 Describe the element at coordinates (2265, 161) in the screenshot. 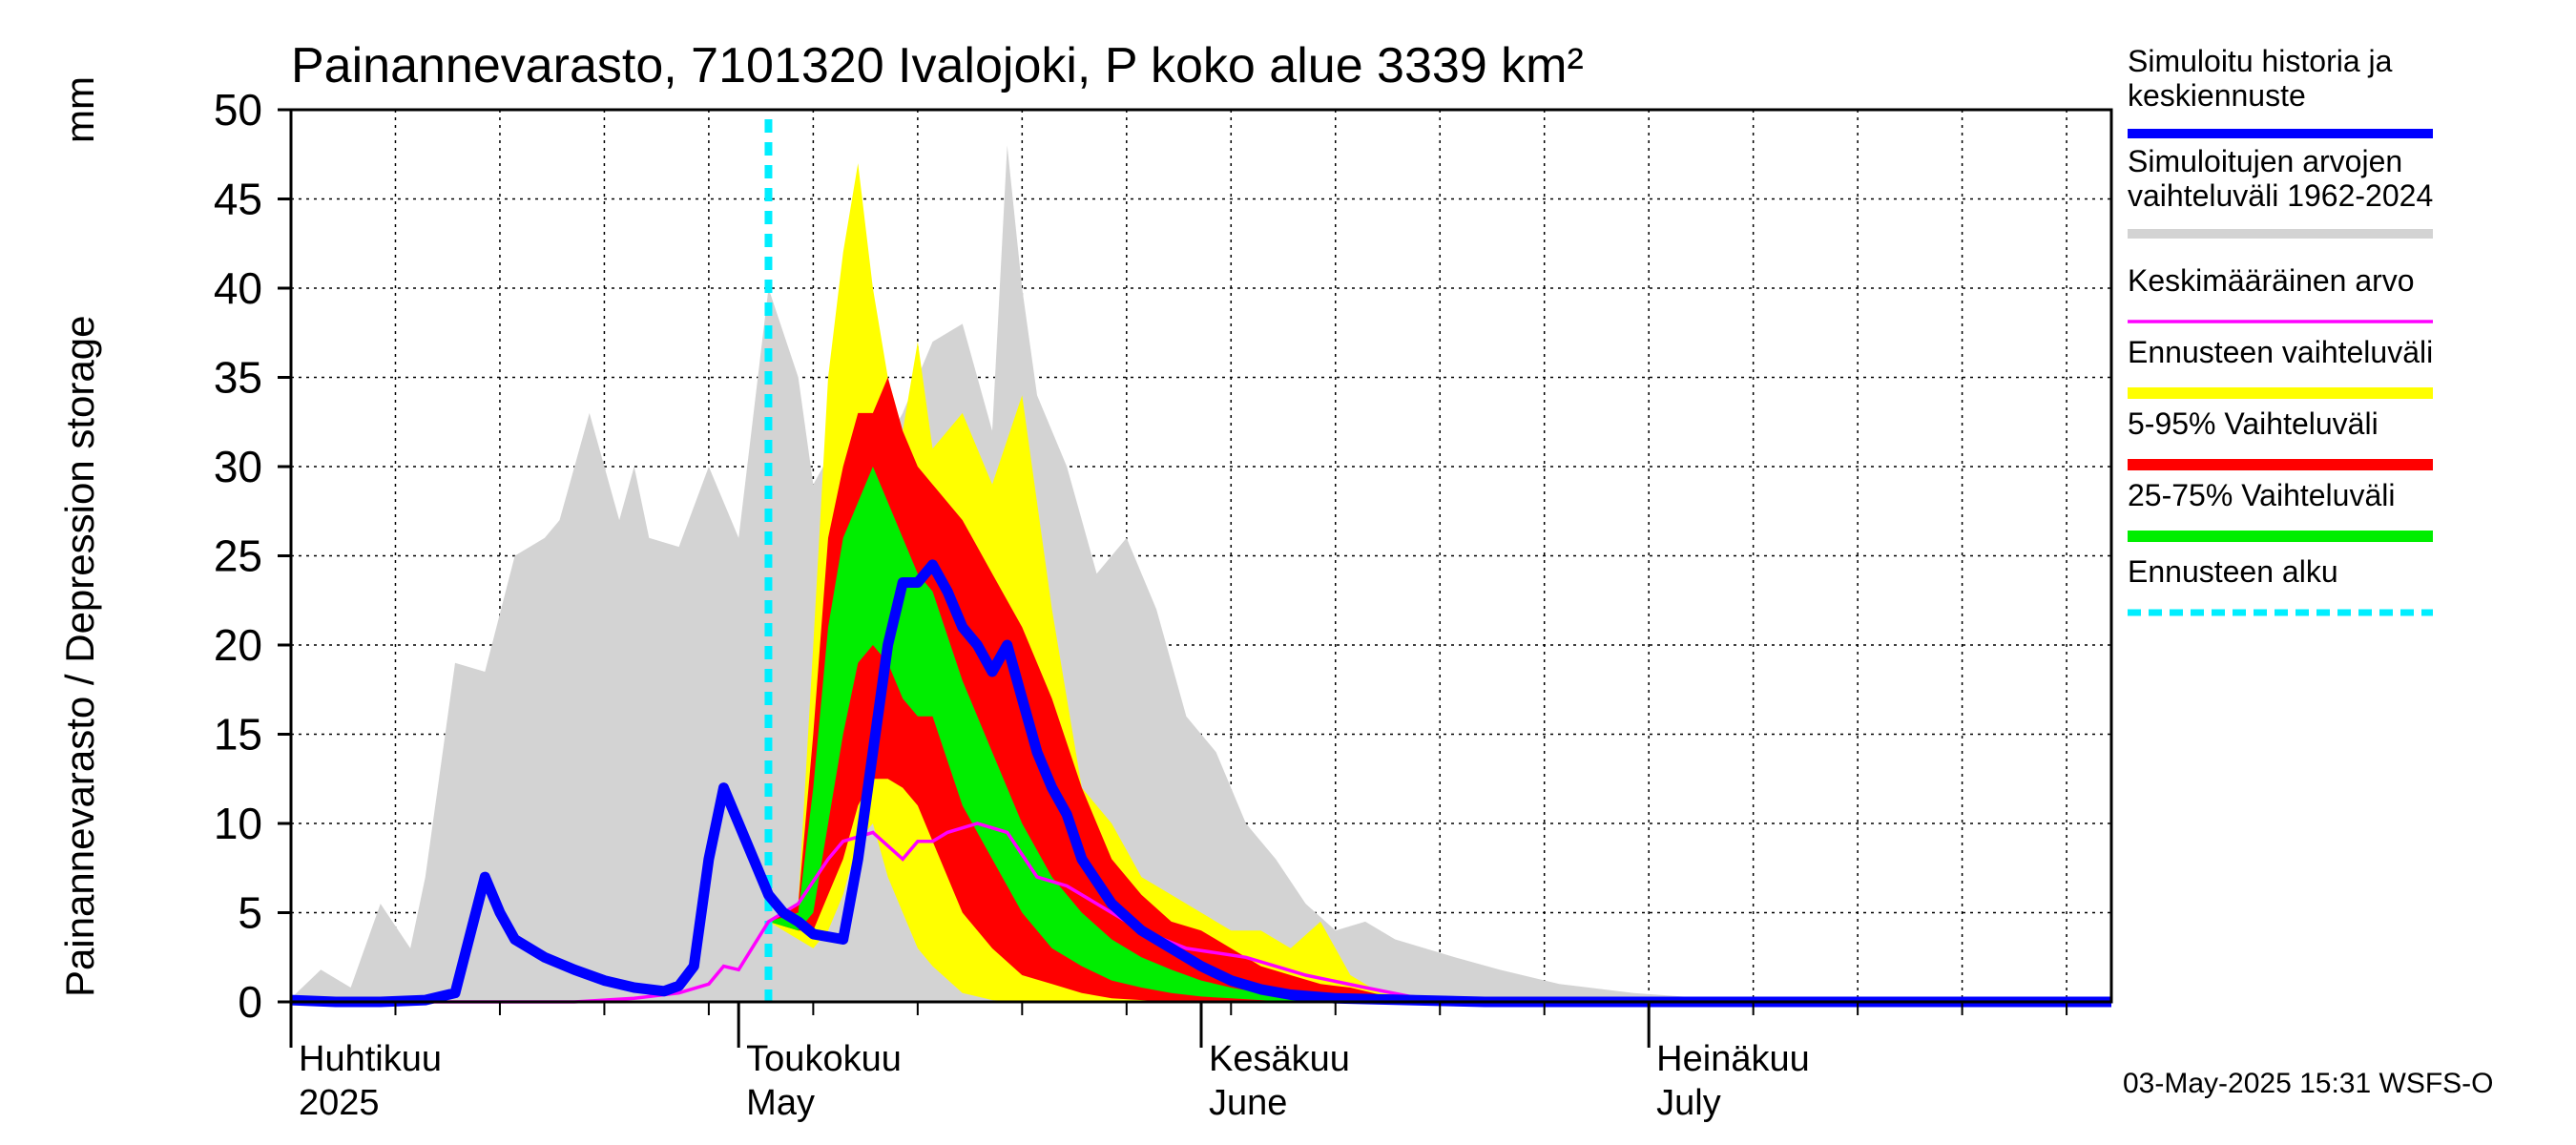

I see `legend-label: Simuloitujen arvojen` at that location.